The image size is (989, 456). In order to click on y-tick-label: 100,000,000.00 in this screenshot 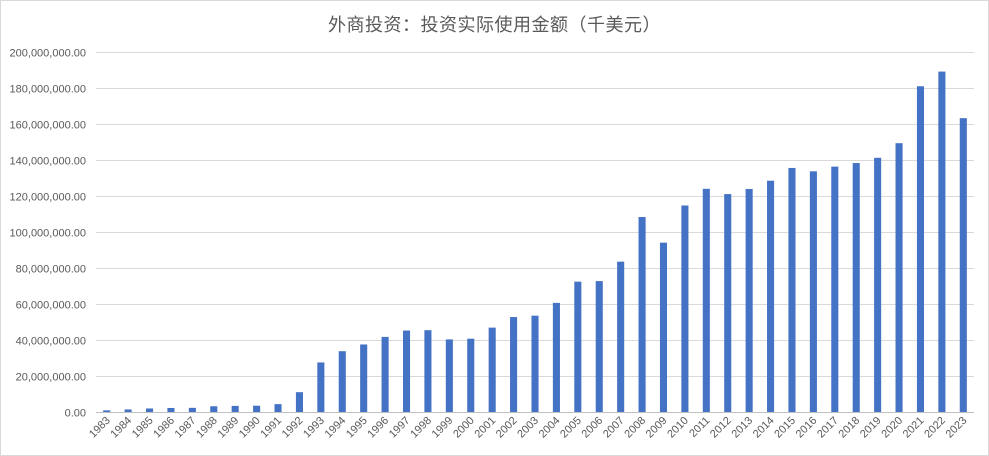, I will do `click(48, 234)`.